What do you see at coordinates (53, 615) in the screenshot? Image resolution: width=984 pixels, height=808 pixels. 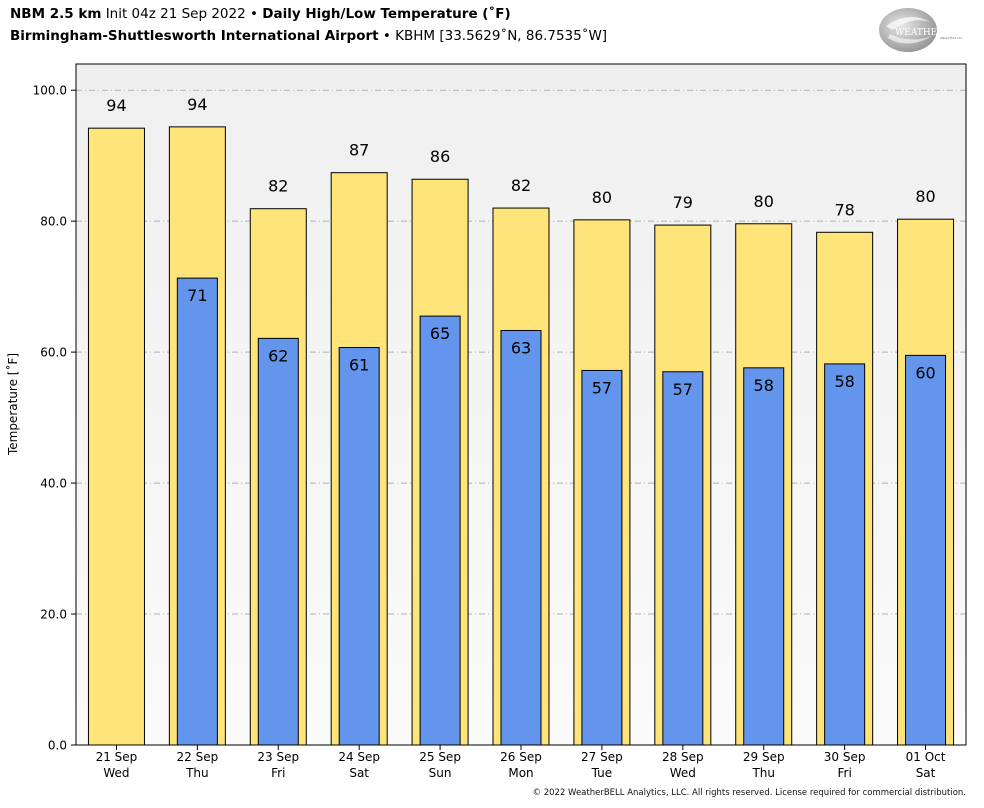 I see `y-tick-label: 20.0` at bounding box center [53, 615].